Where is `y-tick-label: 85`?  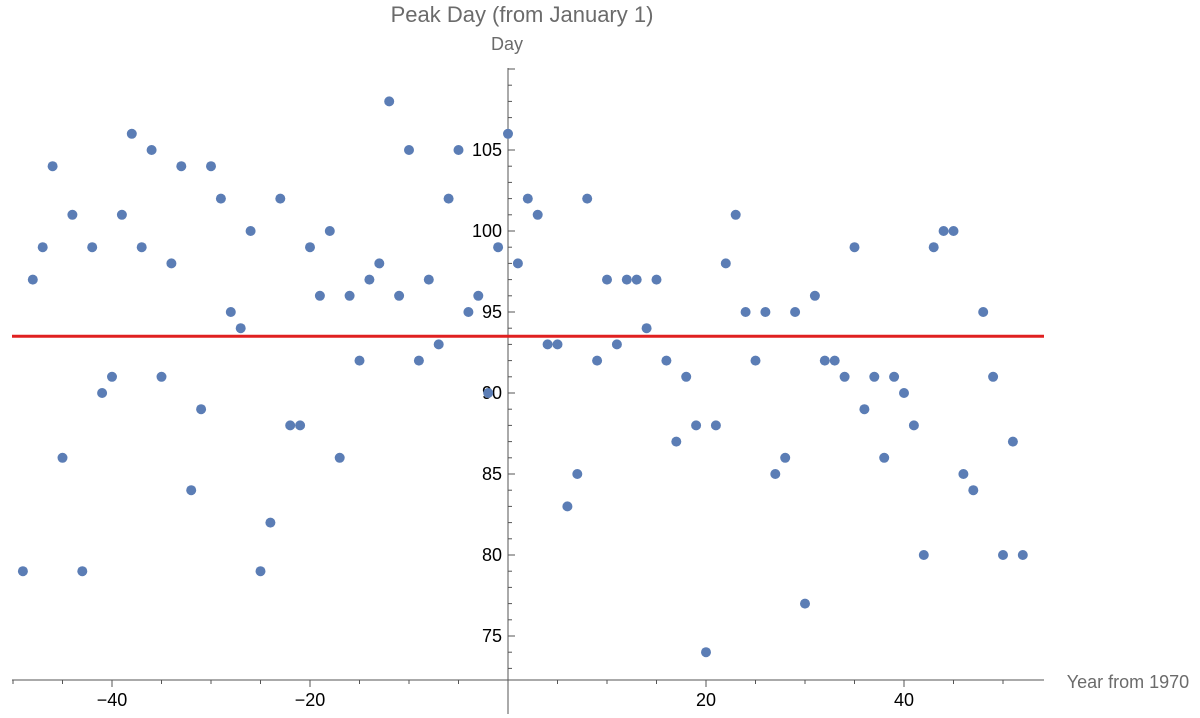
y-tick-label: 85 is located at coordinates (492, 474).